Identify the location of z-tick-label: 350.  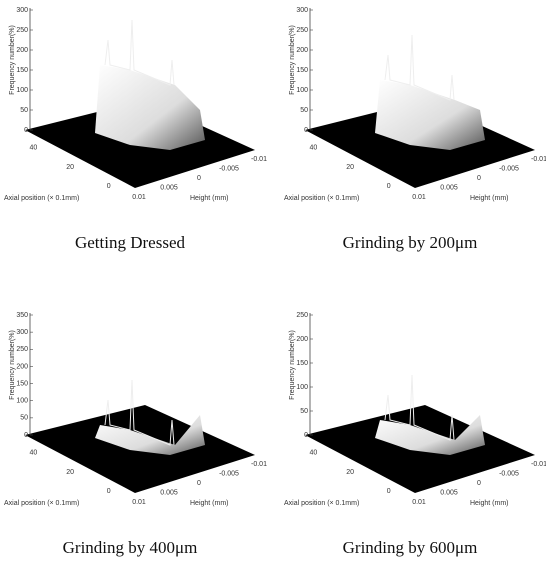
(22, 315).